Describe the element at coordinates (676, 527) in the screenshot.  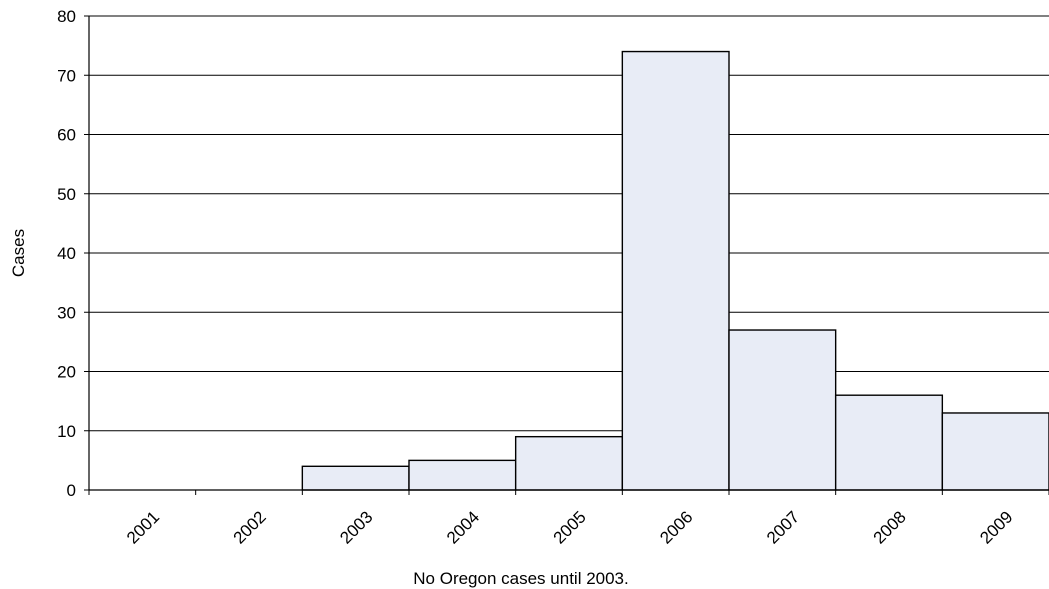
I see `x-tick-label: 2006` at that location.